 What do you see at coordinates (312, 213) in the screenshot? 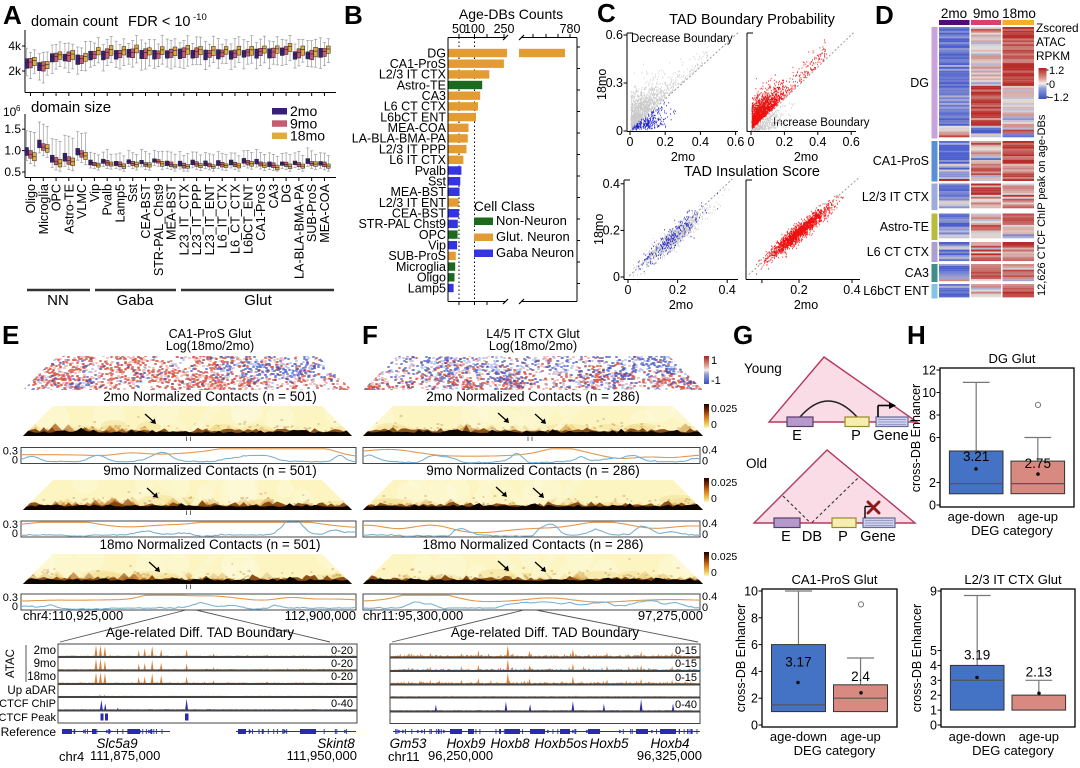
I see `svg-text: SUB-ProS` at bounding box center [312, 213].